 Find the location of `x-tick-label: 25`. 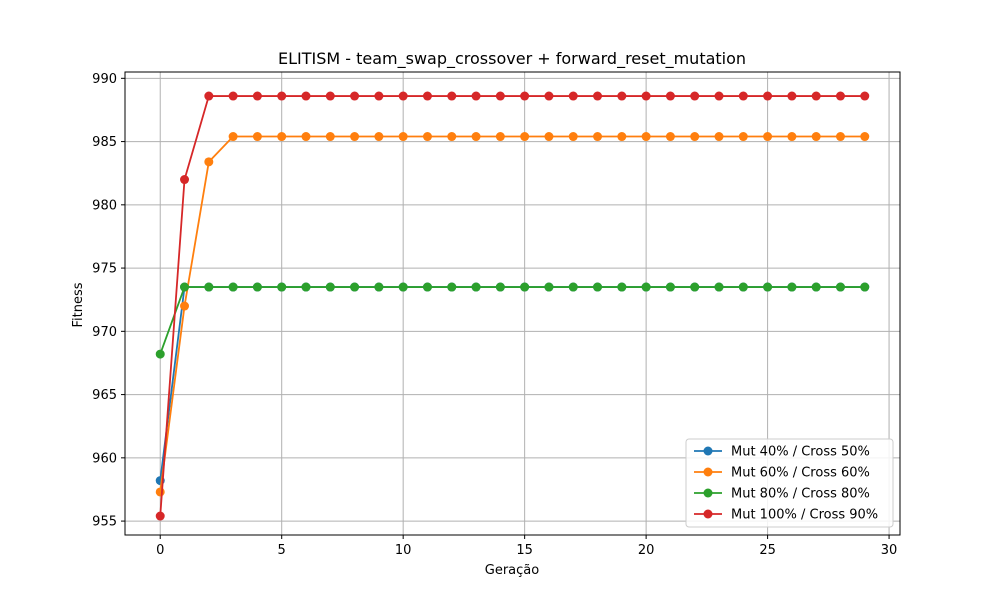

x-tick-label: 25 is located at coordinates (767, 550).